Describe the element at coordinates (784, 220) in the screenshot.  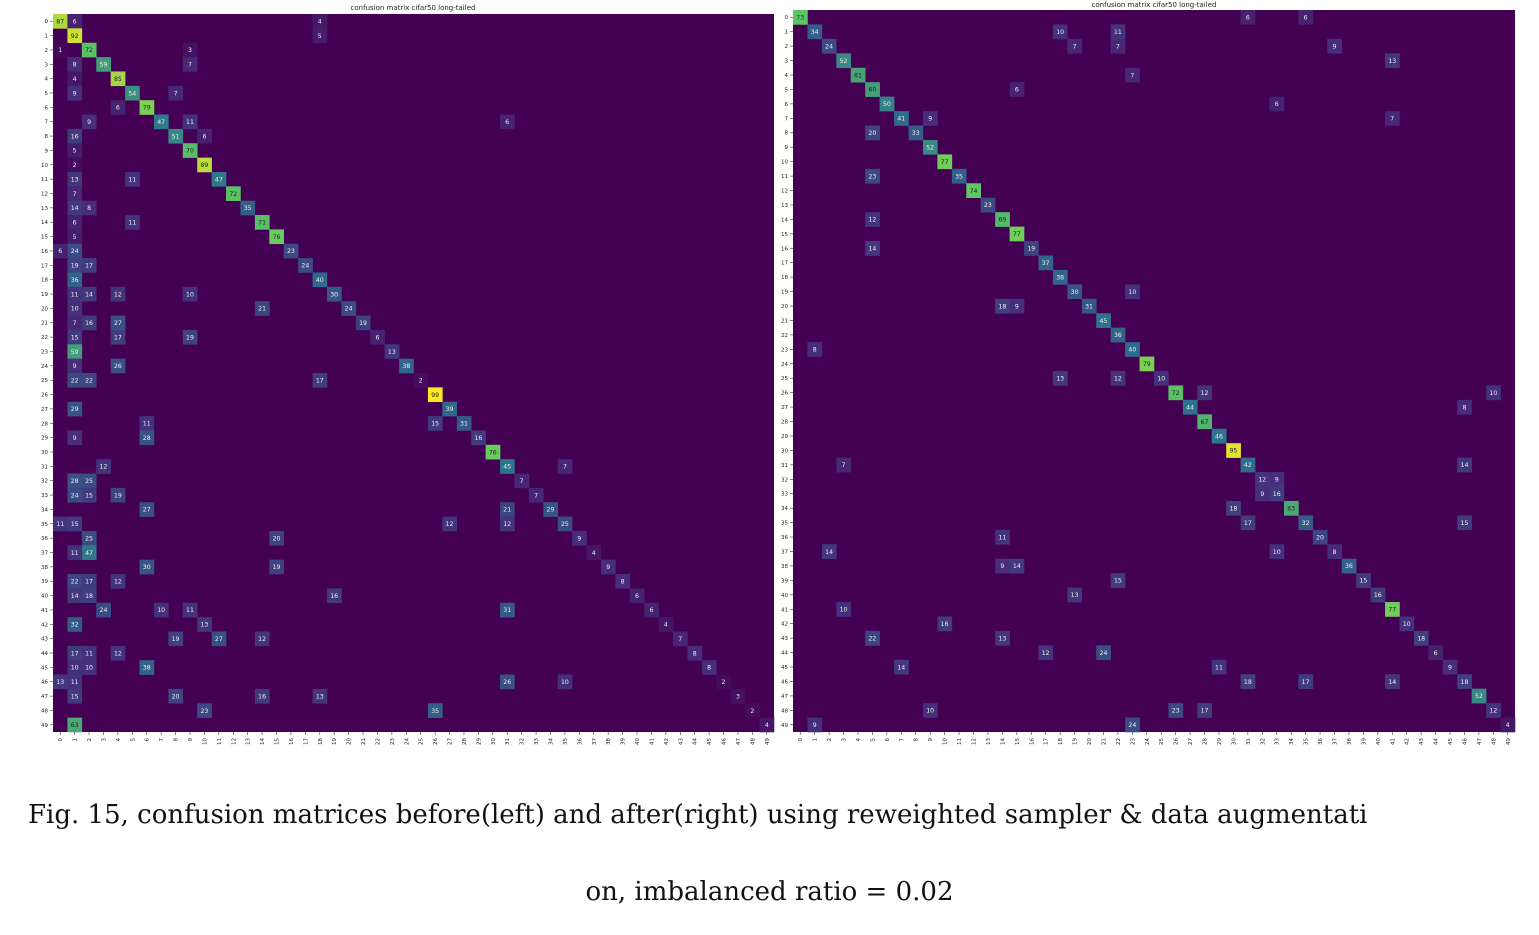
I see `y-tick-label: 14` at that location.